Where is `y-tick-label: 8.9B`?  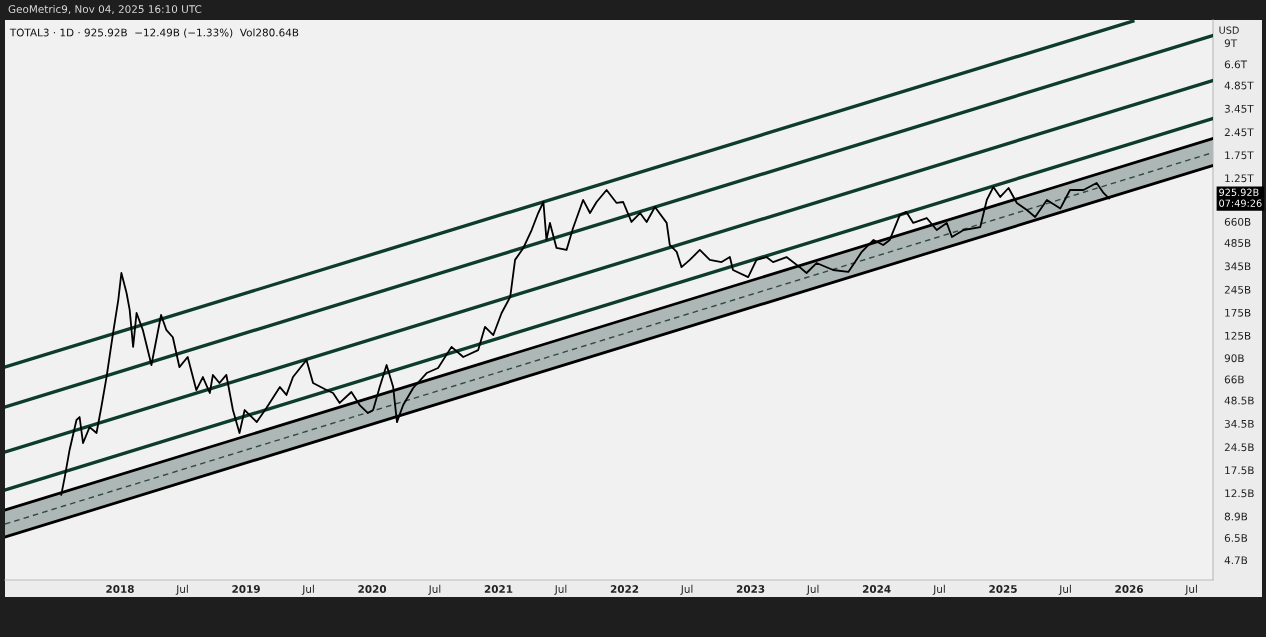
y-tick-label: 8.9B is located at coordinates (1236, 516).